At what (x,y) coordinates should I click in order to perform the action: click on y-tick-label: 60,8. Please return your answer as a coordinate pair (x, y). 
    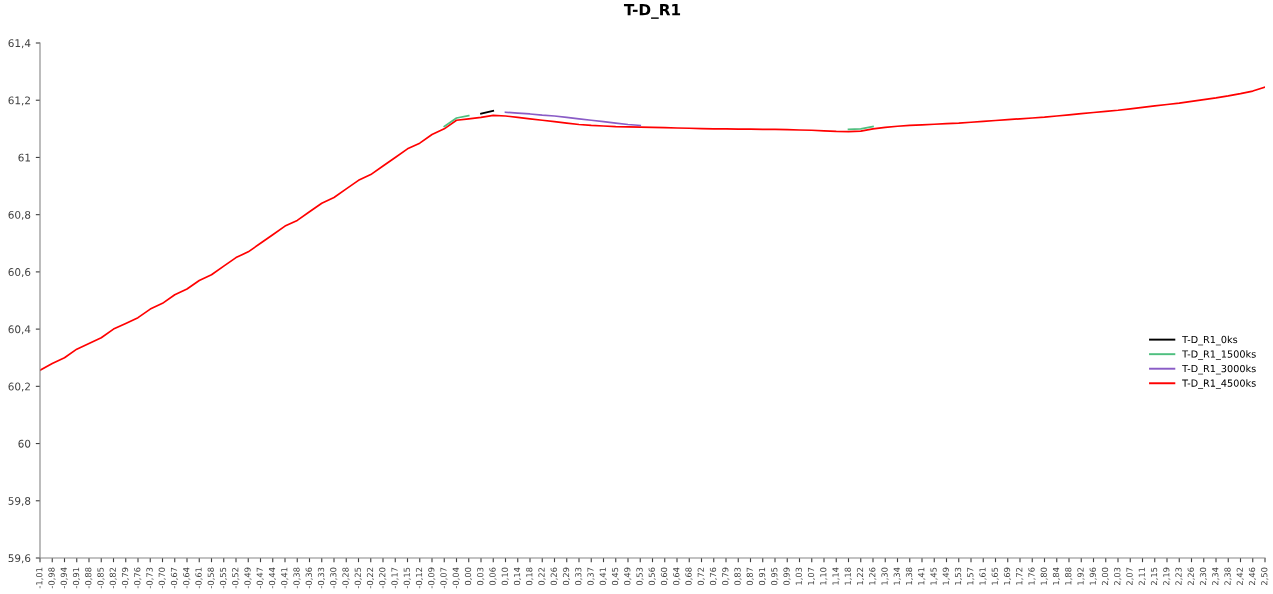
    Looking at the image, I should click on (19, 215).